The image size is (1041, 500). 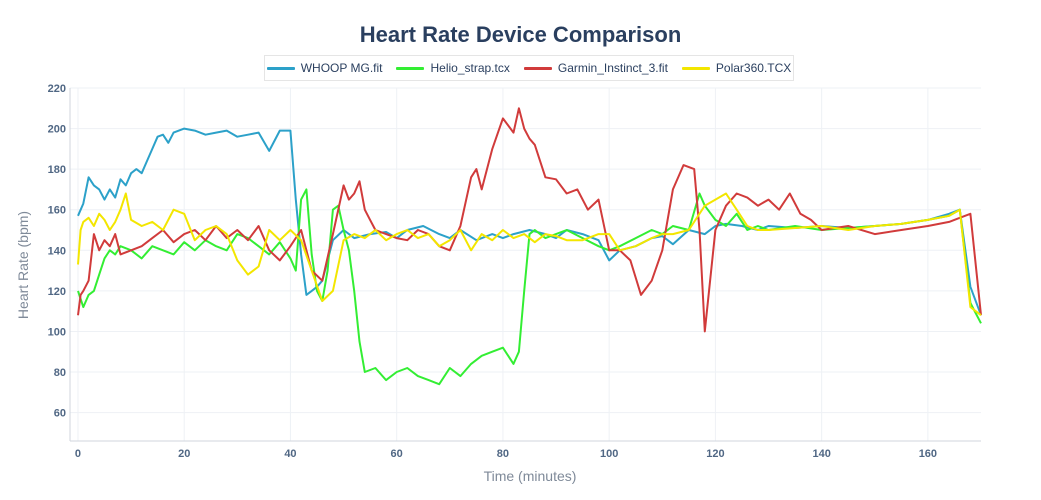 What do you see at coordinates (537, 68) in the screenshot?
I see `legend-swatch-garmin` at bounding box center [537, 68].